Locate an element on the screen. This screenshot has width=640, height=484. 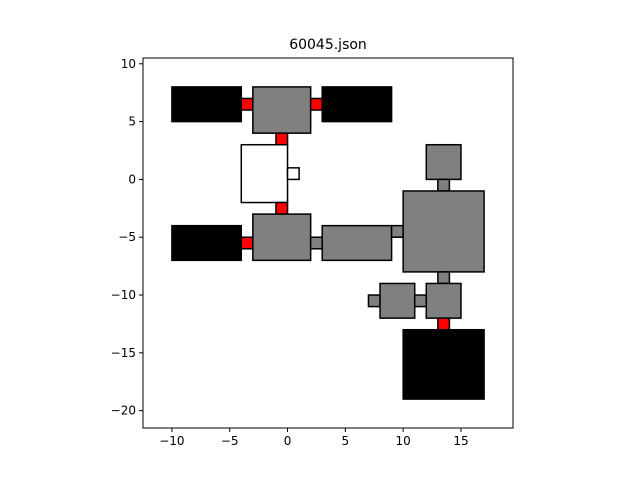
x-tick-label: 10 is located at coordinates (403, 441).